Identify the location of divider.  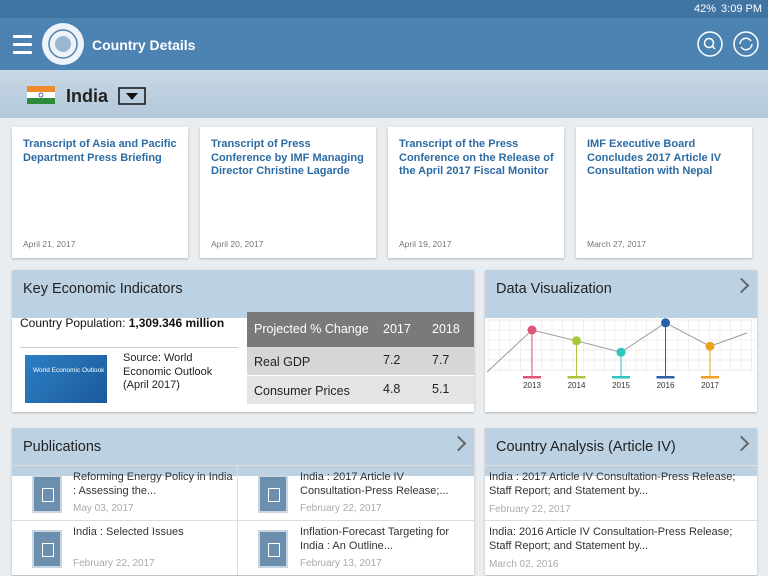
(129, 347).